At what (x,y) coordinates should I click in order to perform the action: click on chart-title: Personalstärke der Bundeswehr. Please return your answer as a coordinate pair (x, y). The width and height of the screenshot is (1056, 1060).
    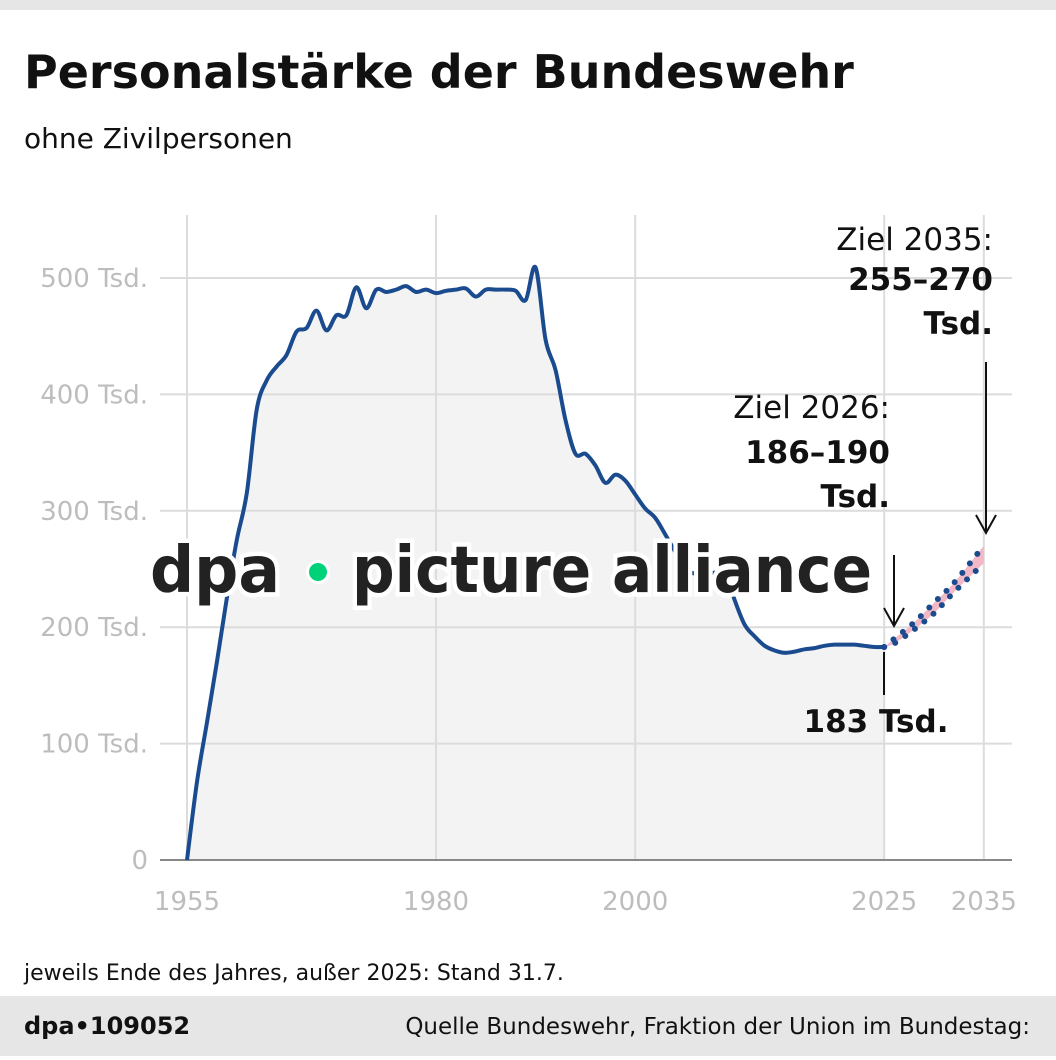
    Looking at the image, I should click on (439, 72).